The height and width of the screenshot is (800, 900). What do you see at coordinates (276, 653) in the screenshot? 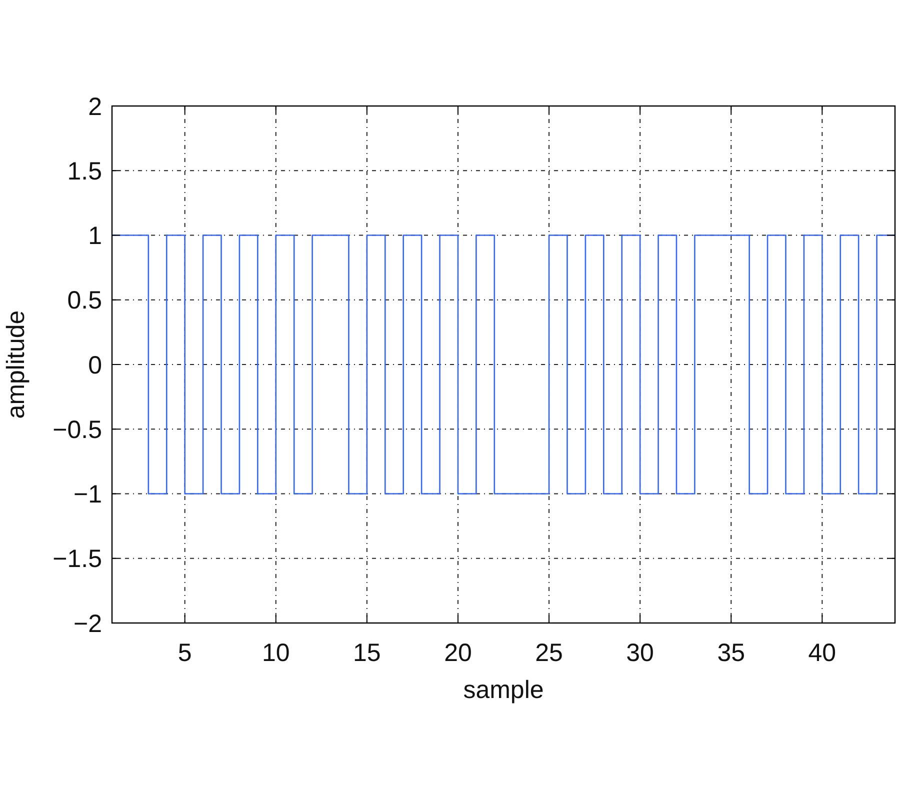
I see `x-tick-label: 10` at bounding box center [276, 653].